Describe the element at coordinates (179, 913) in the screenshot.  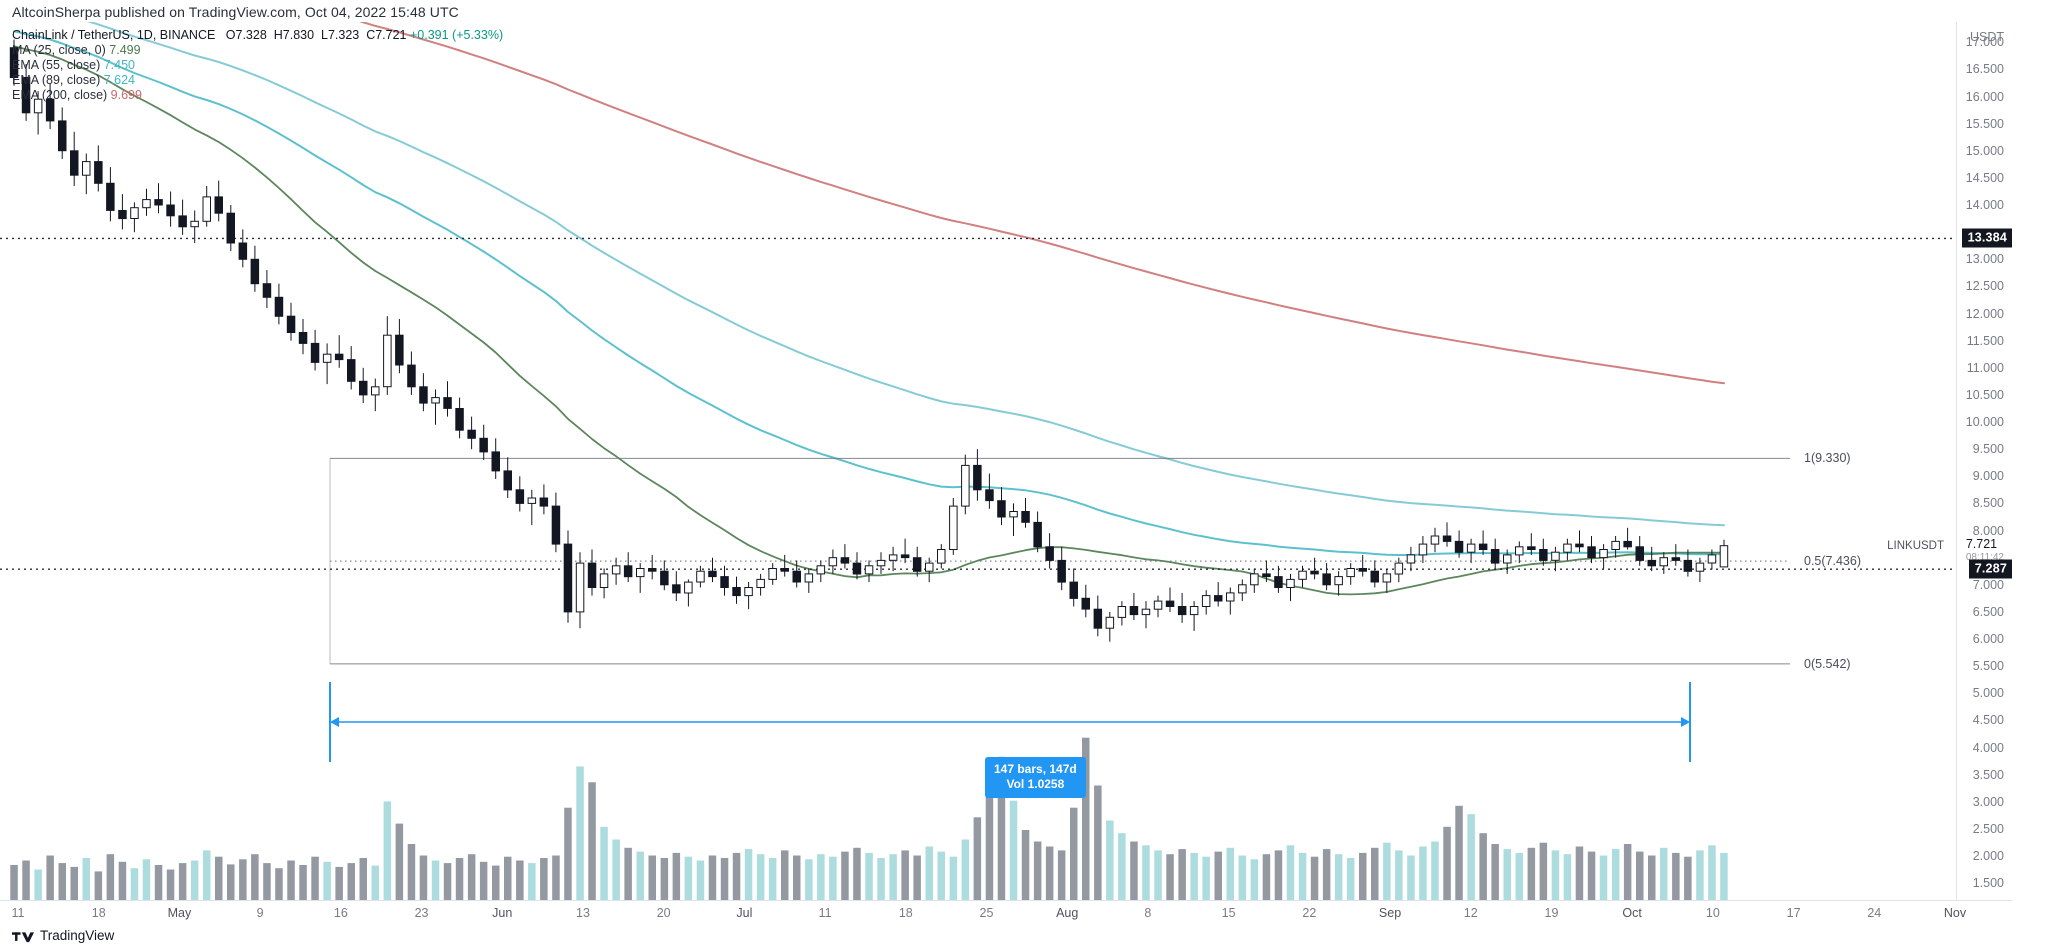
I see `time-tick-may: May` at that location.